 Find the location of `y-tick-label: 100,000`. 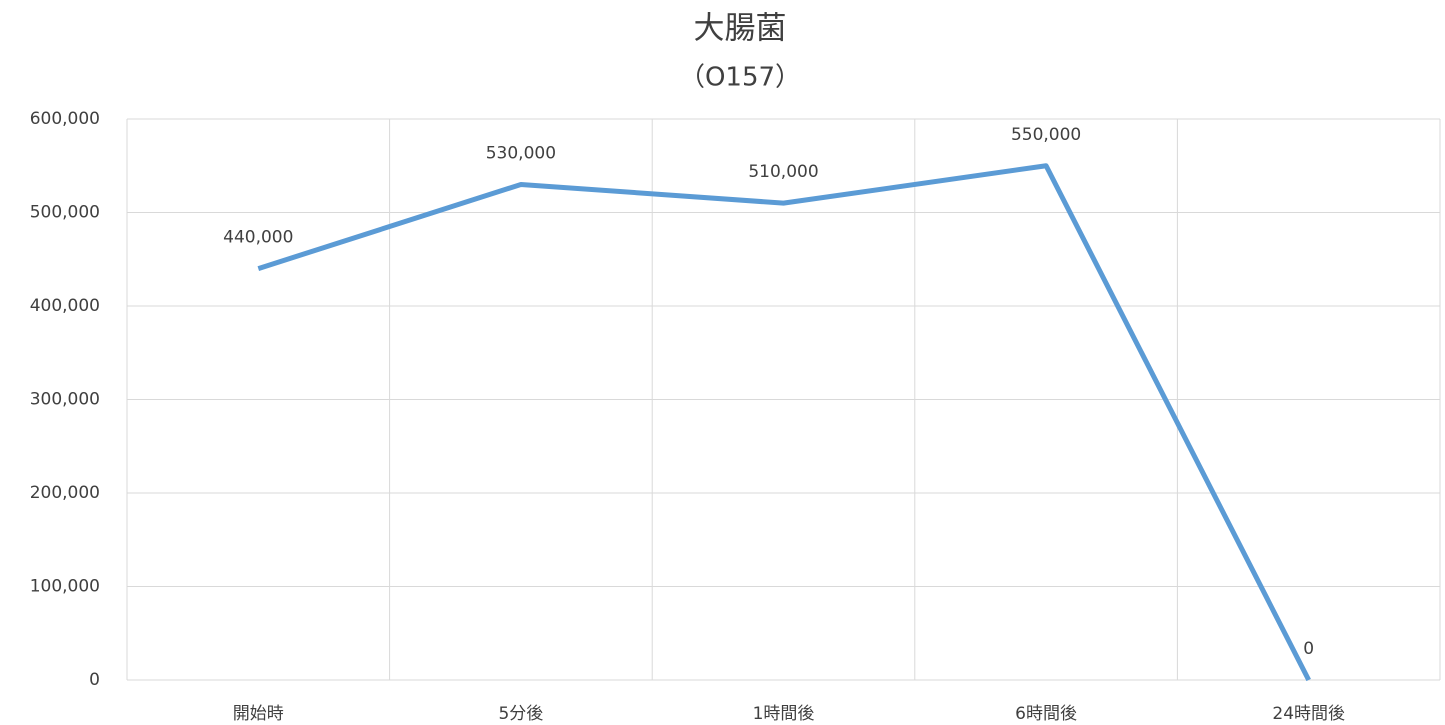

y-tick-label: 100,000 is located at coordinates (65, 587).